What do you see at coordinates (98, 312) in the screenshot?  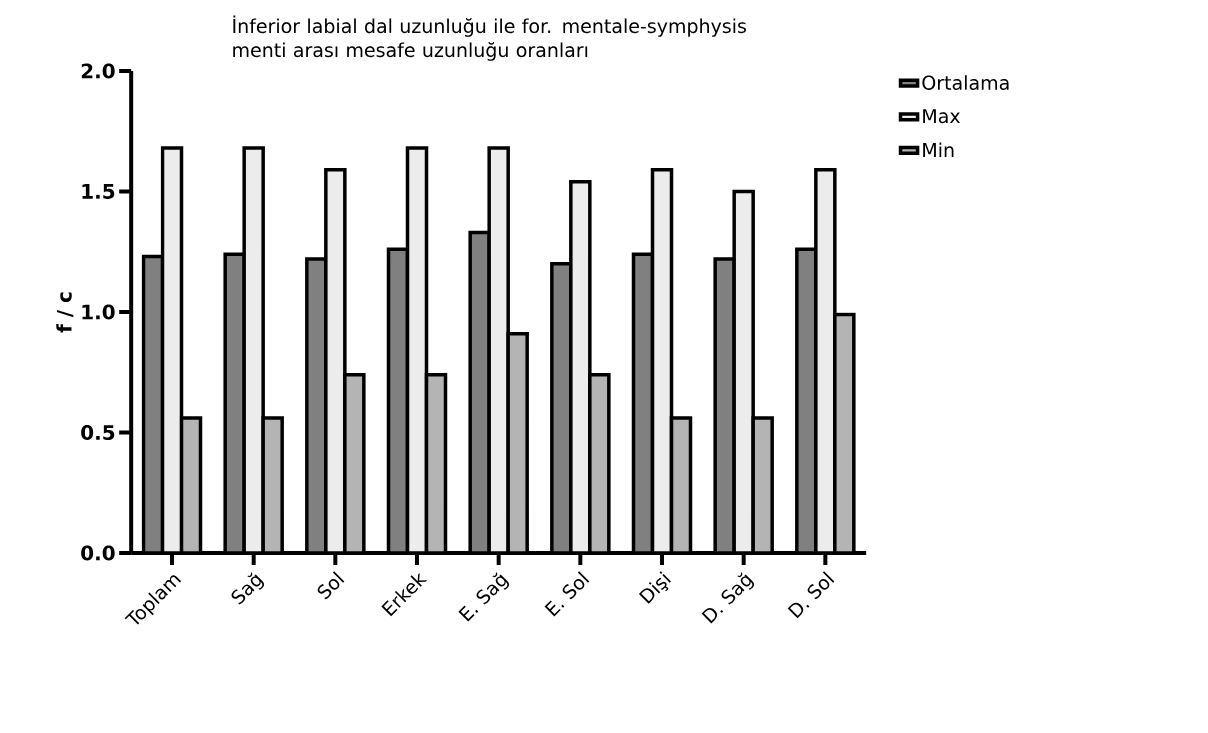 I see `y-tick-label: 1.0` at bounding box center [98, 312].